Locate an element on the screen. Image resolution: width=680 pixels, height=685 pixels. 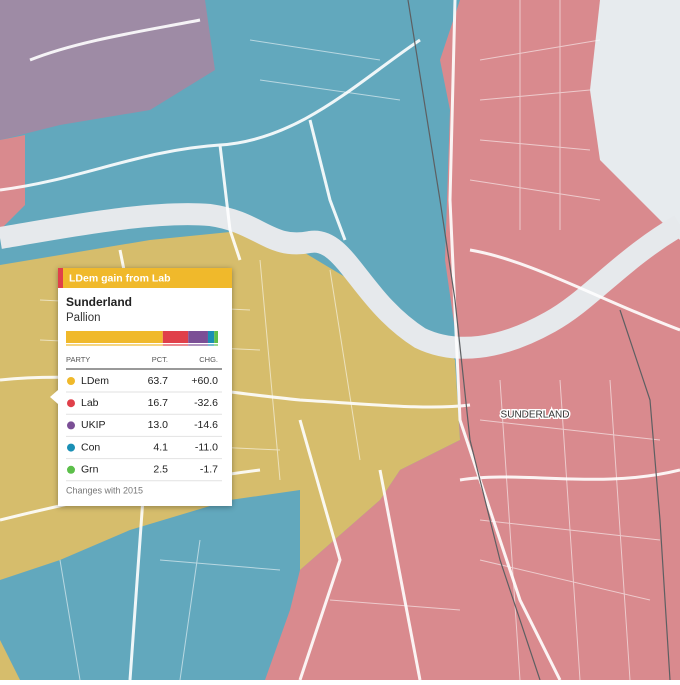
tooltip-pointer is located at coordinates (54, 397).